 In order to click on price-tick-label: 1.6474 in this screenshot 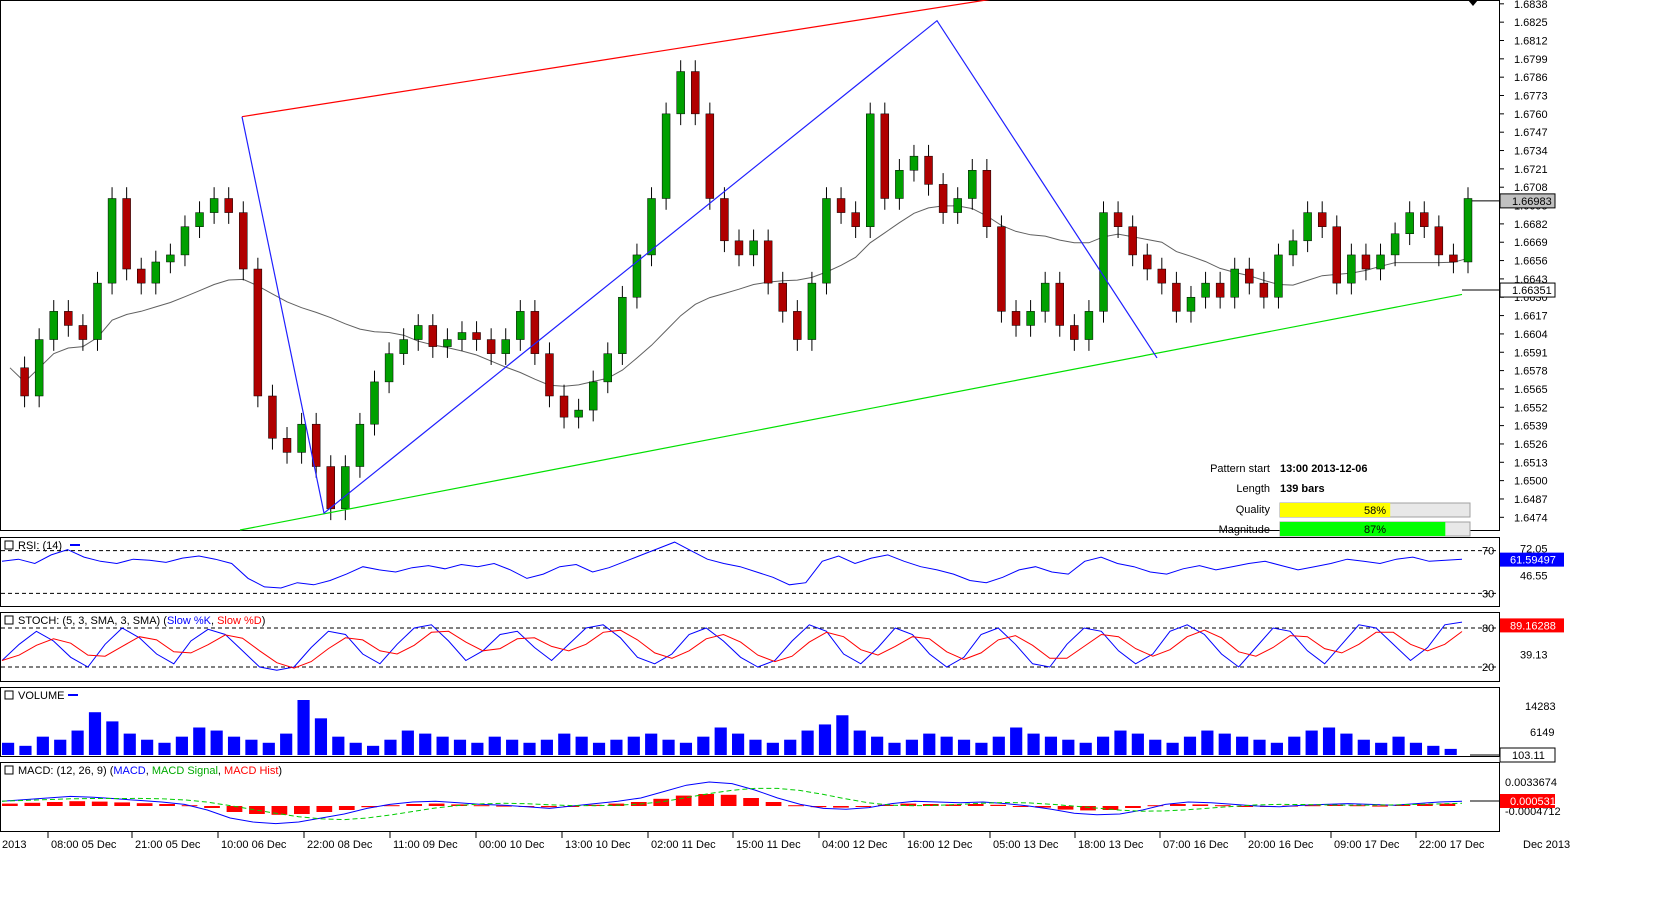, I will do `click(1531, 518)`.